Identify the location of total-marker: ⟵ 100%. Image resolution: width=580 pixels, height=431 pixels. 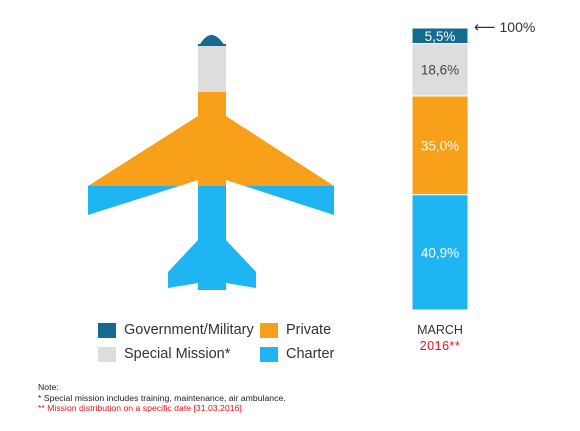
(504, 27).